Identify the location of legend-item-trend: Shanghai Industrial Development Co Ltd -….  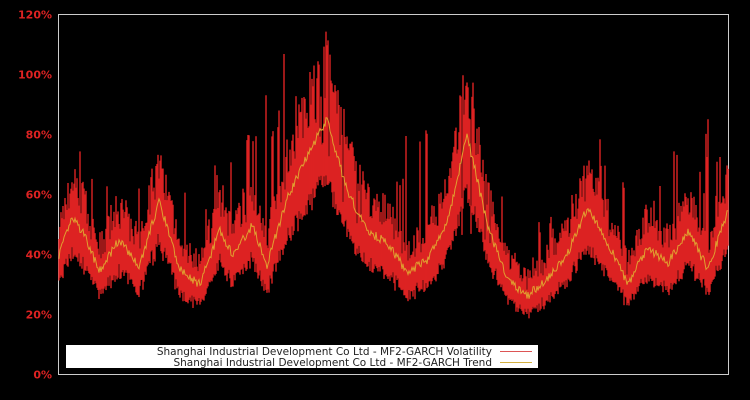
(355, 362).